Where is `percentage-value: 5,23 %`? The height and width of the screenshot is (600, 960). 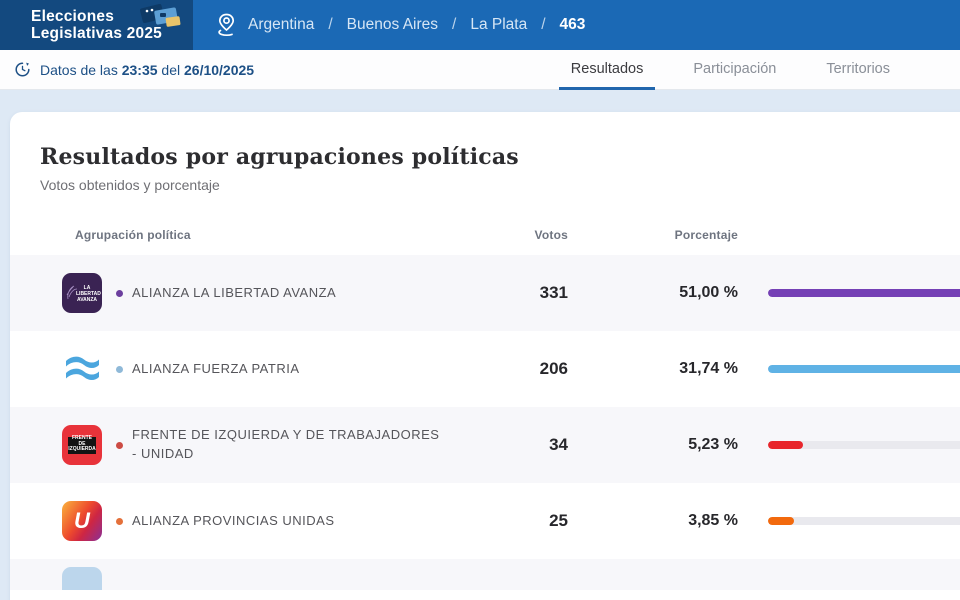
percentage-value: 5,23 % is located at coordinates (713, 444).